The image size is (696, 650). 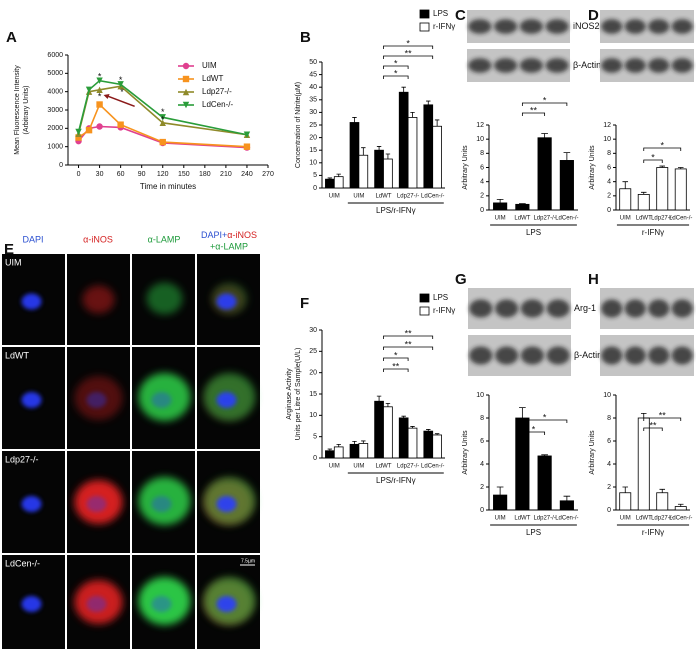 I want to click on y-axis-label: Arbitrary Units, so click(x=465, y=452).